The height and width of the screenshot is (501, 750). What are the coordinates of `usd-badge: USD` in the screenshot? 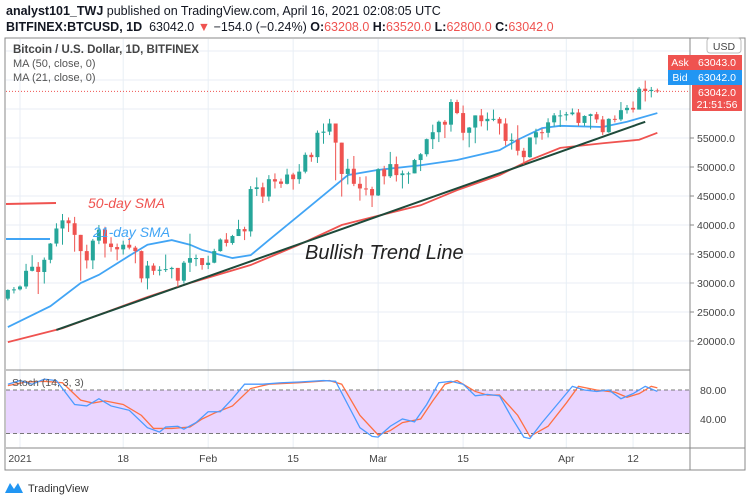 It's located at (724, 45).